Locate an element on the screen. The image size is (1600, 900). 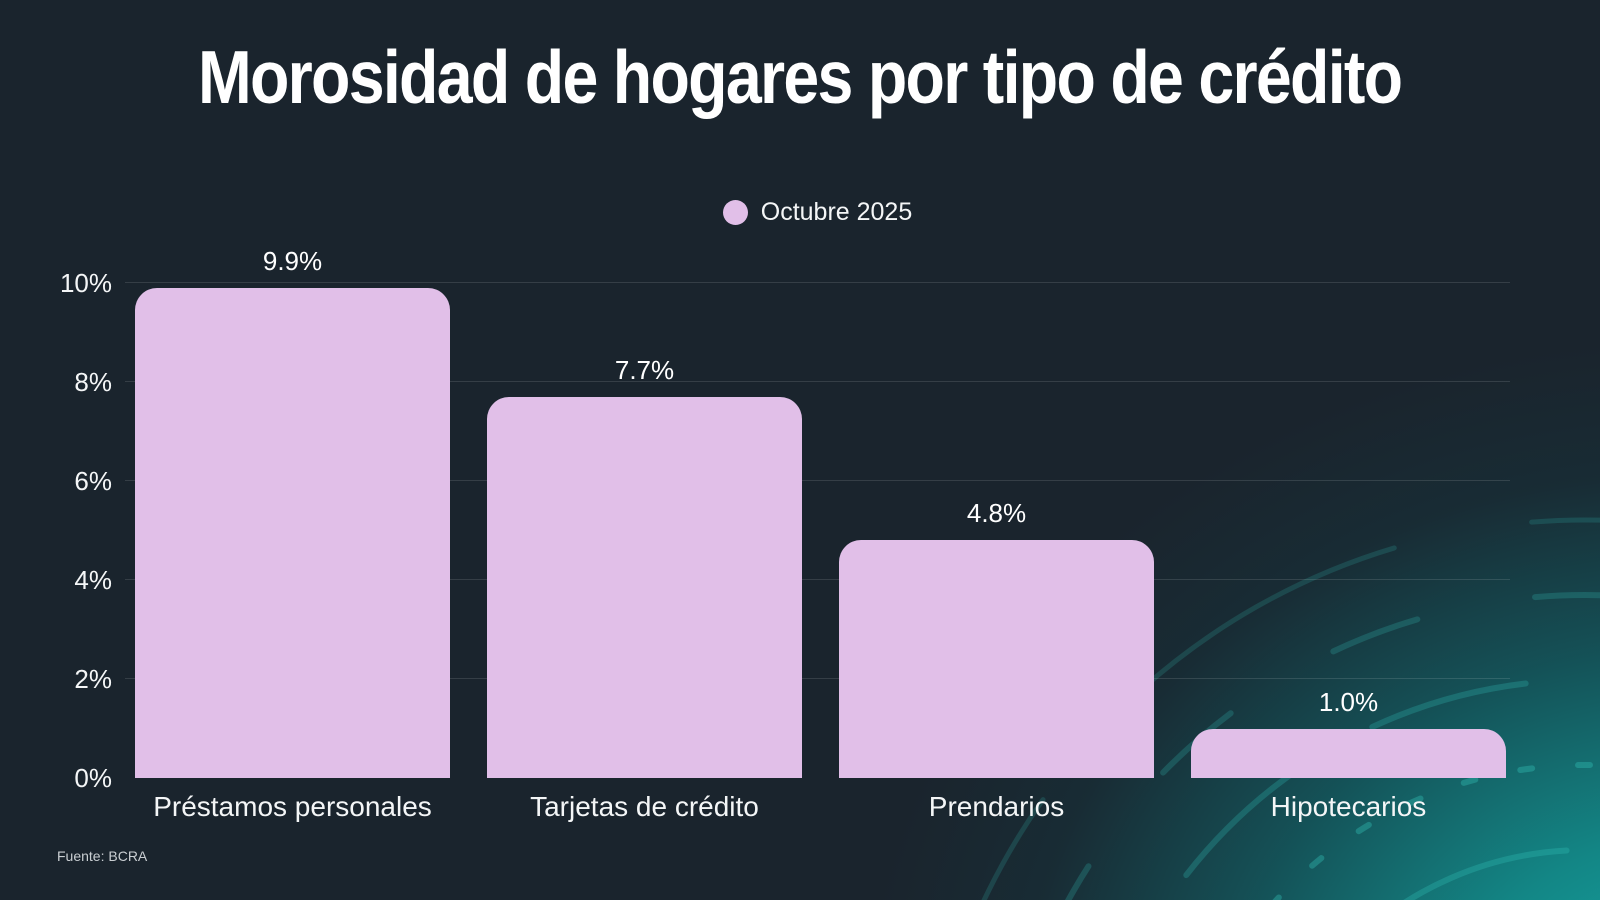
page-title-text: Morosidad de hogares por tipo de crédito is located at coordinates (800, 77).